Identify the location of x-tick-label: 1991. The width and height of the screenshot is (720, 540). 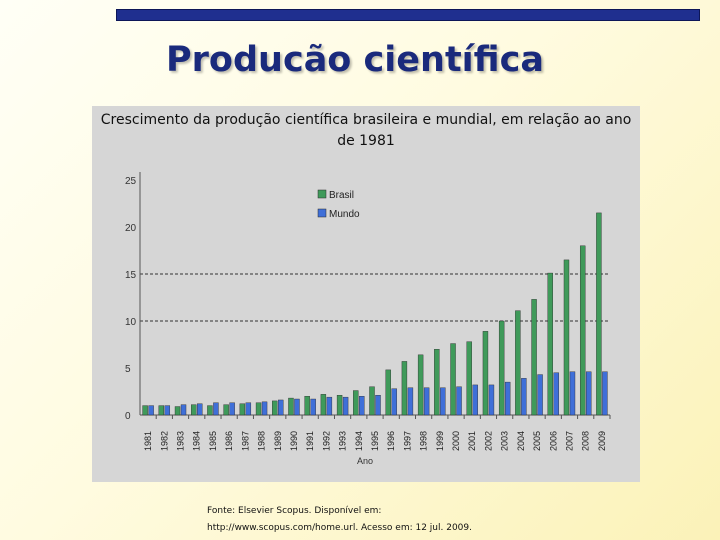
(310, 441).